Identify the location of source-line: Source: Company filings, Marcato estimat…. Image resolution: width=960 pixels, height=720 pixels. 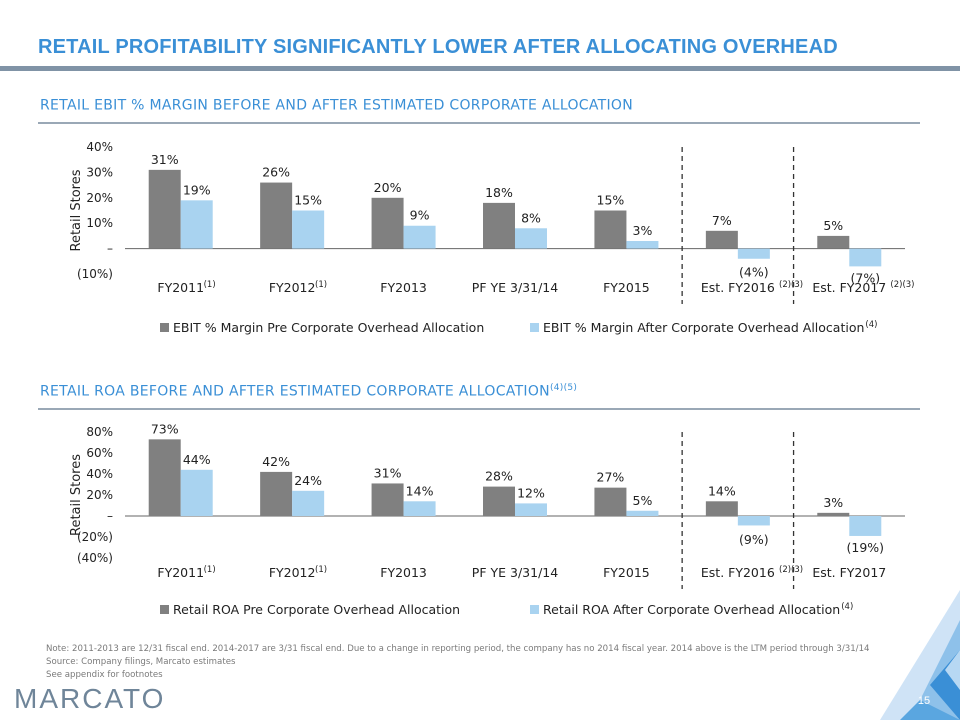
(141, 662).